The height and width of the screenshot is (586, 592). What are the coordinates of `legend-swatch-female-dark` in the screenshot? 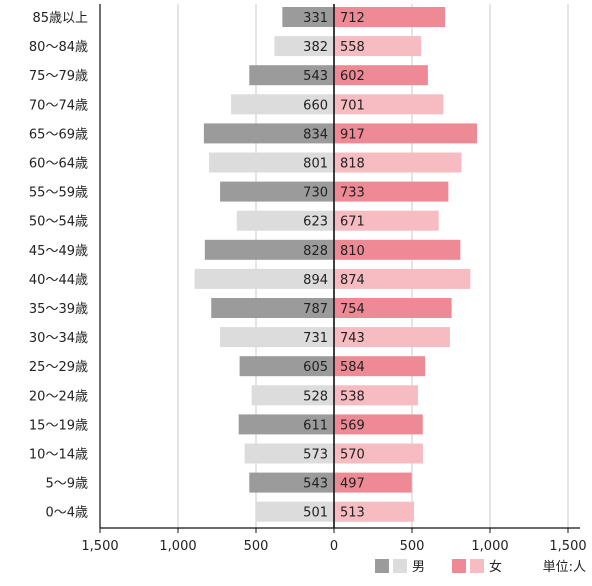 It's located at (459, 566).